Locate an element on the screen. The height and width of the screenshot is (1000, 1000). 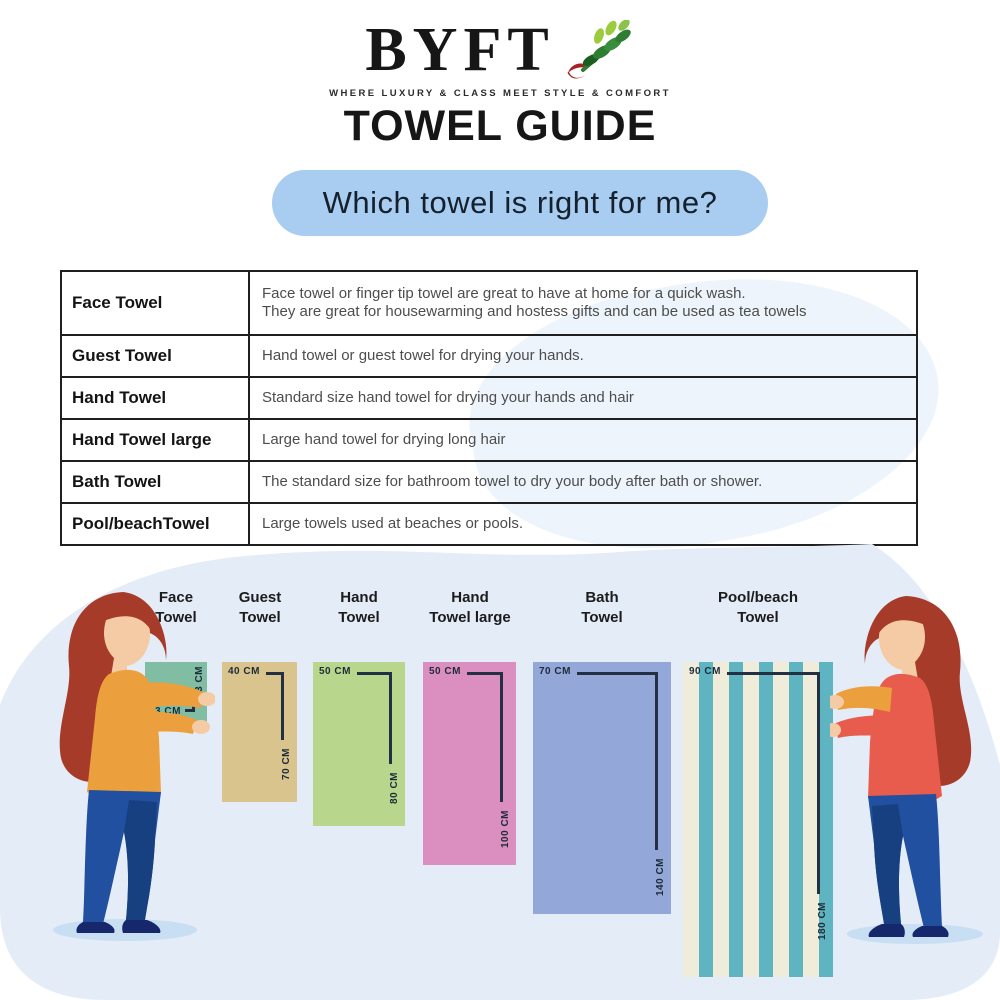
height-dimension-label: 100 CM is located at coordinates (505, 829).